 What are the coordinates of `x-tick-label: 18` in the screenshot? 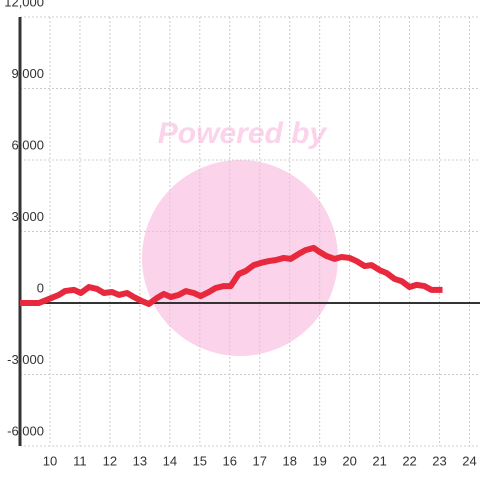 It's located at (289, 460).